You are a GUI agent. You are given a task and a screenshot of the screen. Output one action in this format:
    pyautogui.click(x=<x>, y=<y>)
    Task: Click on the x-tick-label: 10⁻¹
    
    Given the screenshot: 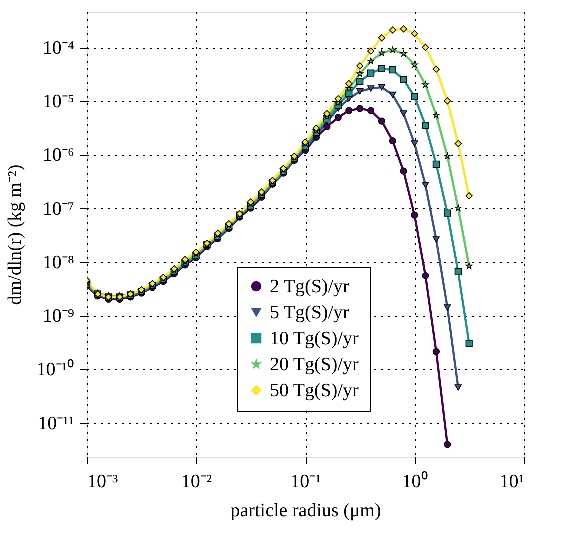 What is the action you would take?
    pyautogui.click(x=306, y=482)
    